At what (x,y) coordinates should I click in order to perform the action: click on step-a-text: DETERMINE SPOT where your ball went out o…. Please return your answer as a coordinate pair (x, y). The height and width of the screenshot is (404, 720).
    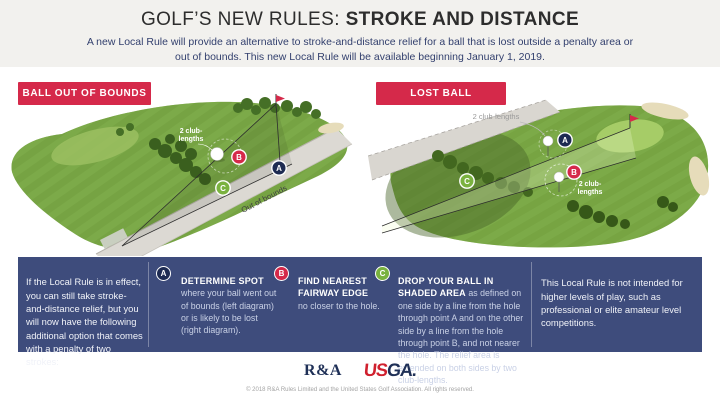
    Looking at the image, I should click on (229, 306).